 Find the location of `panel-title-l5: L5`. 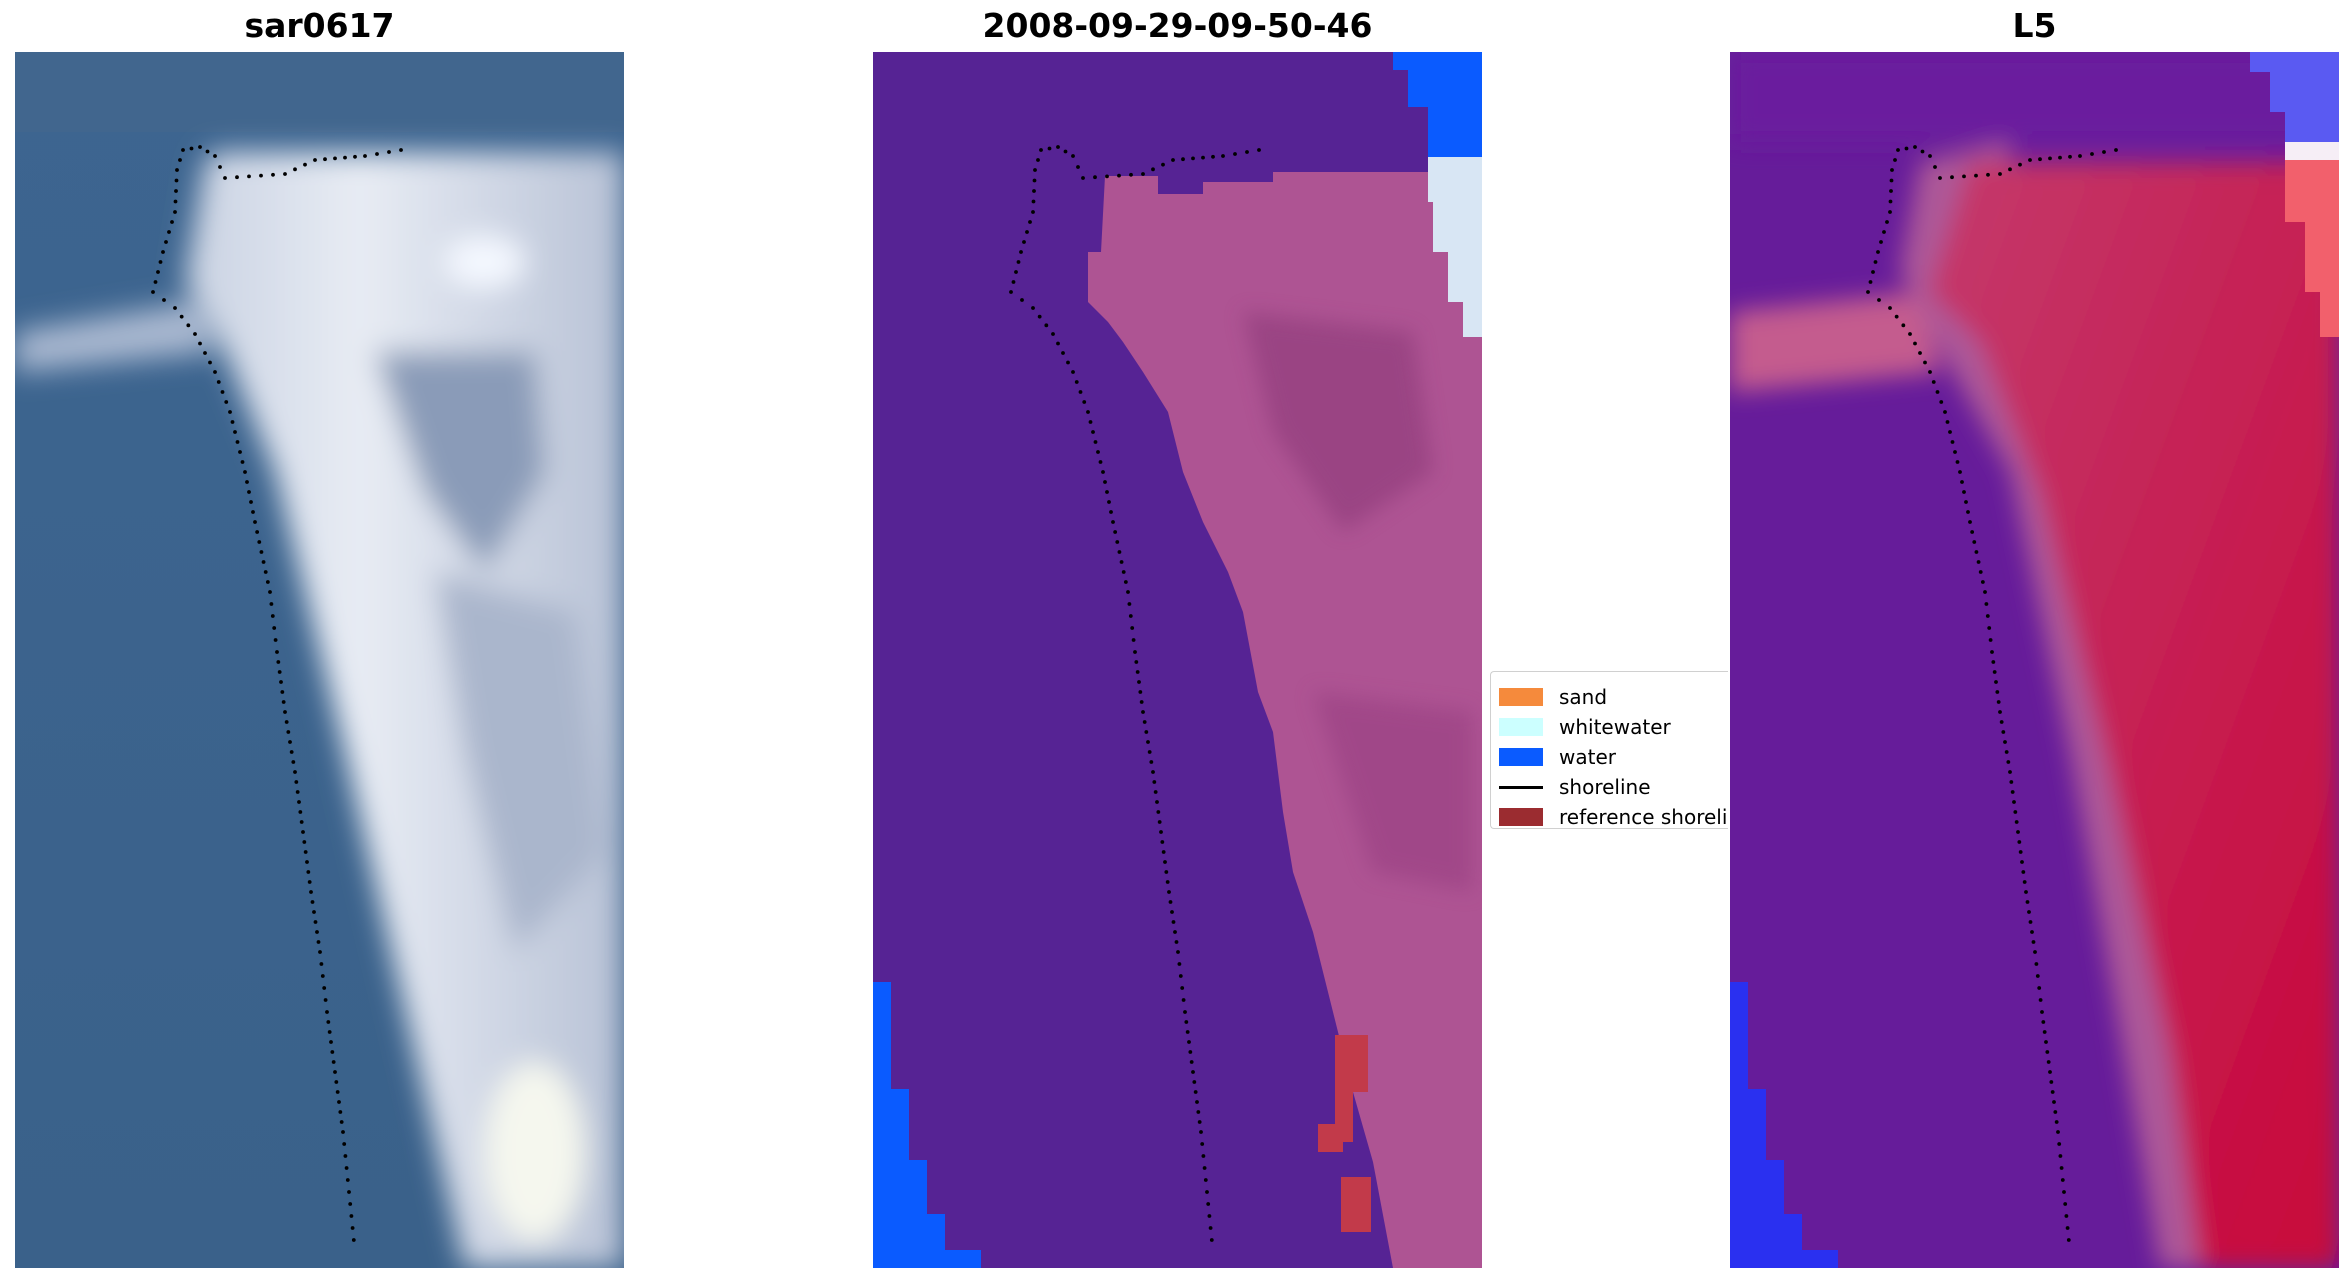

panel-title-l5: L5 is located at coordinates (2034, 25).